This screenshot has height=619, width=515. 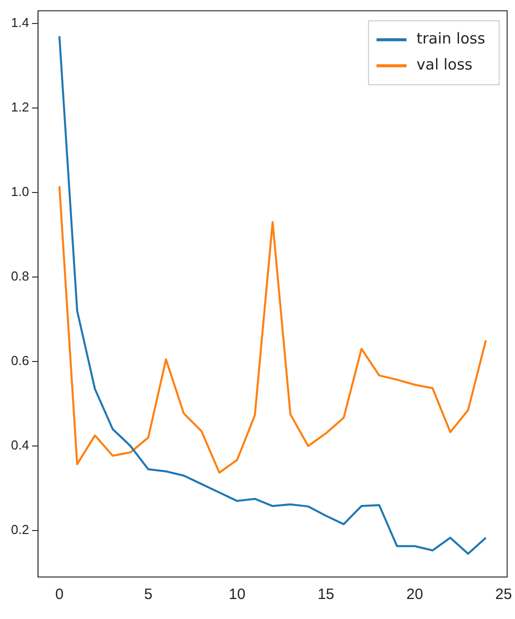 I want to click on x-tick-label: 20, so click(x=415, y=595).